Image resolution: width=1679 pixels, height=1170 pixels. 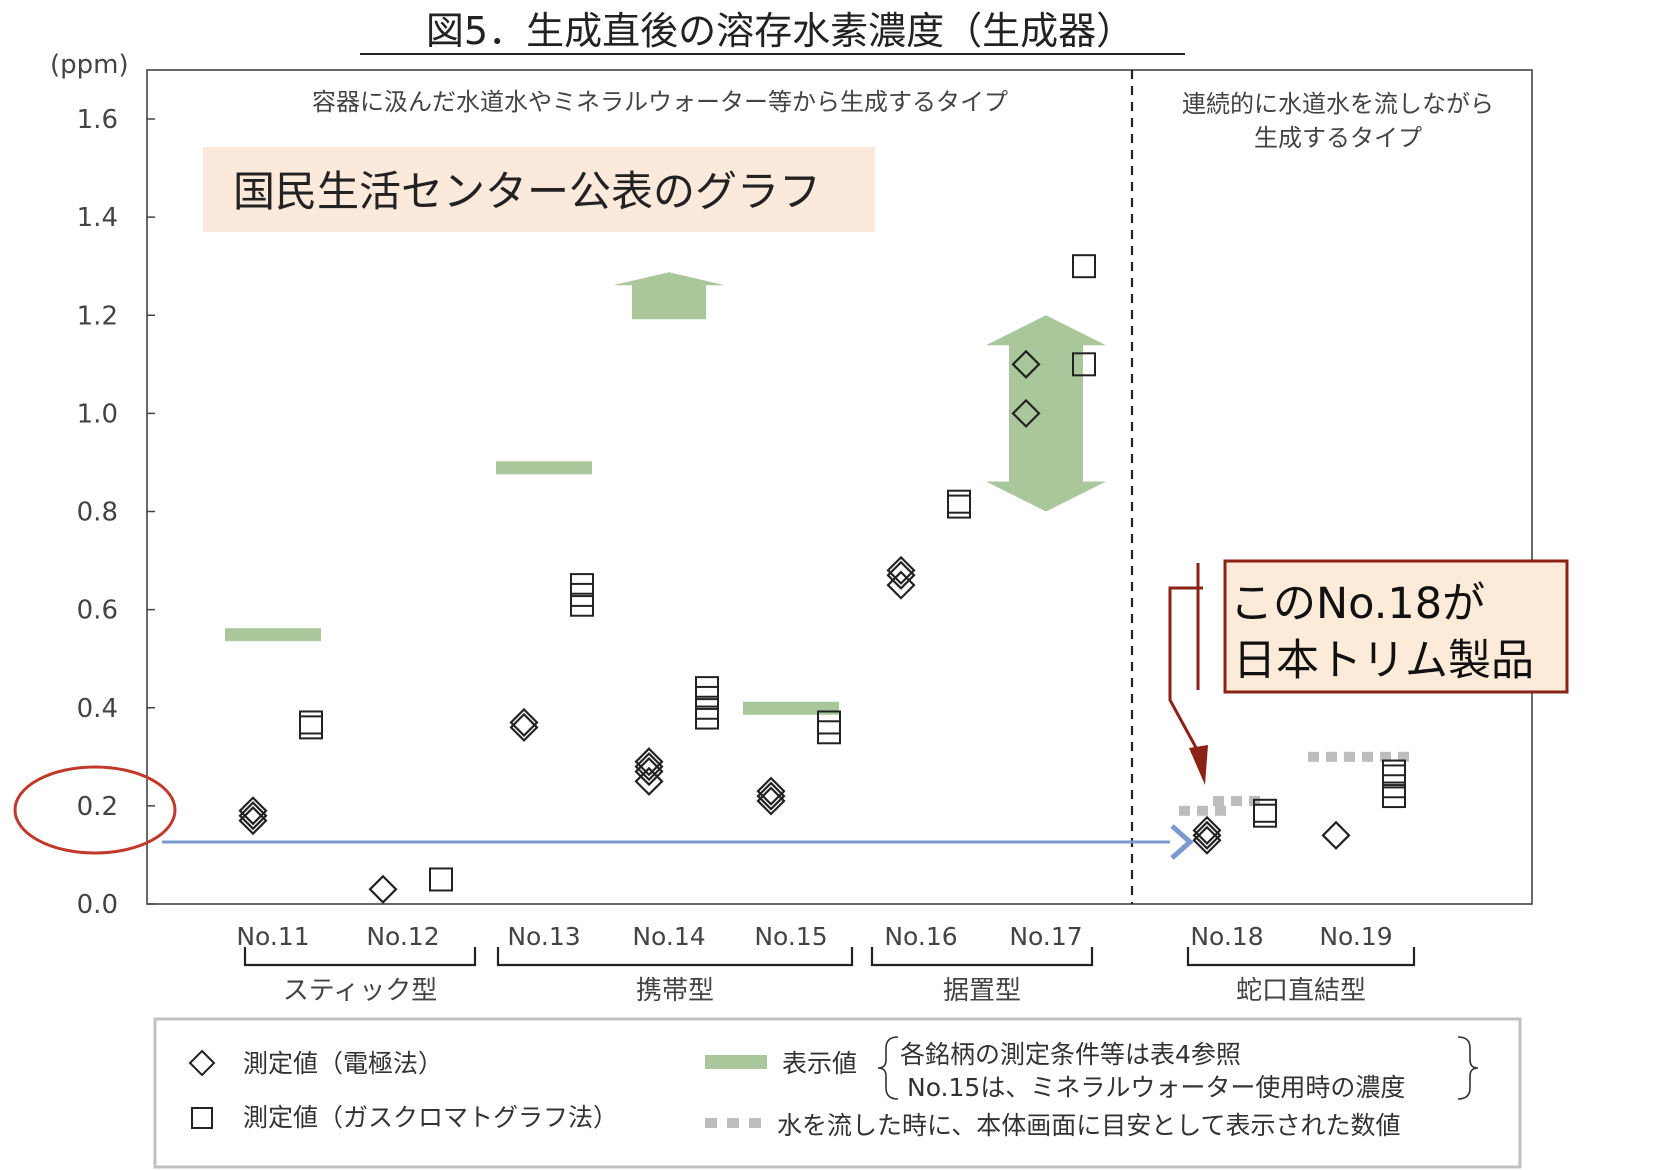 What do you see at coordinates (202, 1118) in the screenshot?
I see `legend-square-marker` at bounding box center [202, 1118].